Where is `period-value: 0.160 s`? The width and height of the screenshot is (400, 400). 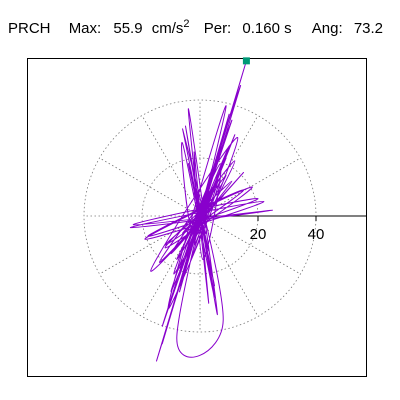 period-value: 0.160 s is located at coordinates (267, 28).